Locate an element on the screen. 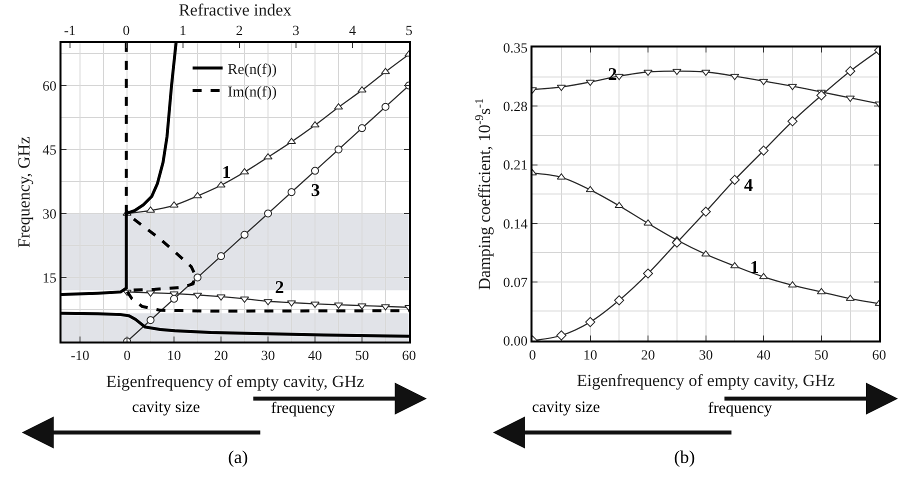 This screenshot has width=900, height=491. annotation: 3 is located at coordinates (315, 190).